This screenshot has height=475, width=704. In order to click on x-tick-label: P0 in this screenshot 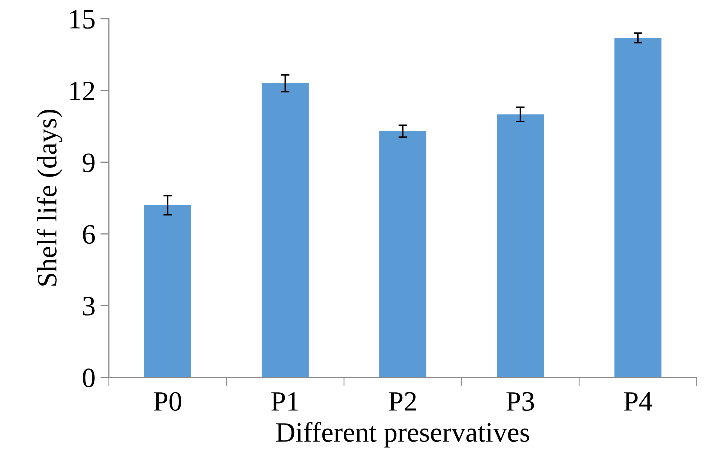, I will do `click(168, 402)`.